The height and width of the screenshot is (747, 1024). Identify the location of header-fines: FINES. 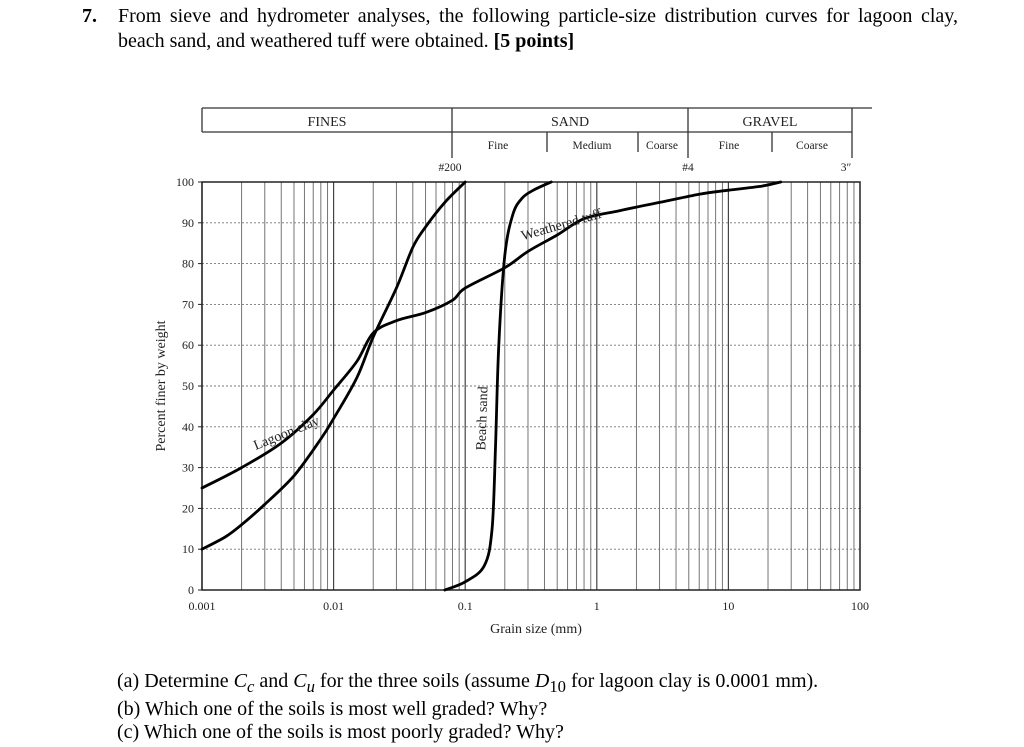
(327, 122).